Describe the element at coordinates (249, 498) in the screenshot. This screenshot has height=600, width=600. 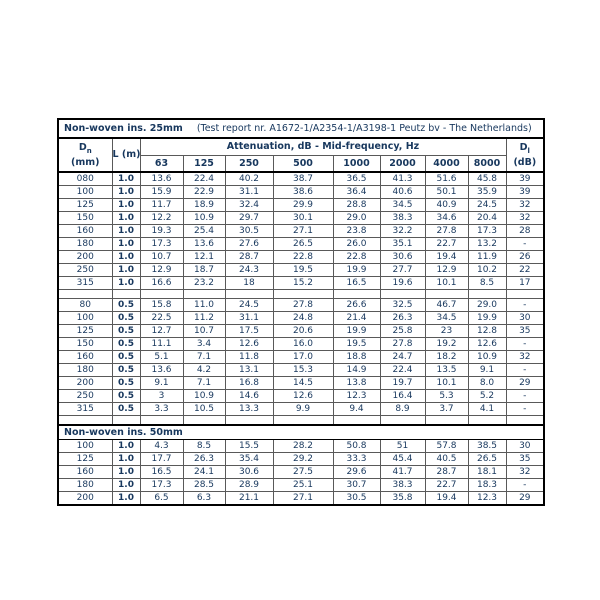
I see `attenuation-cell: 21.1` at that location.